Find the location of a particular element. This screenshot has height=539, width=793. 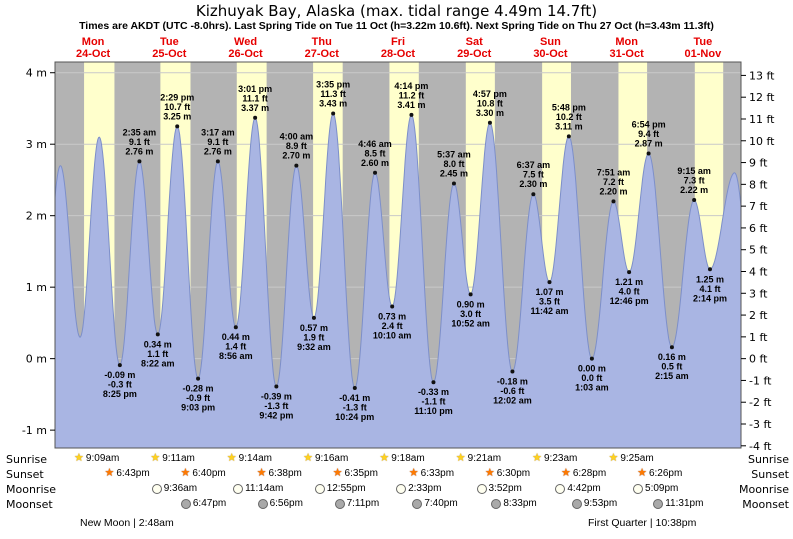

left-axis-label: 3 m is located at coordinates (36, 144).